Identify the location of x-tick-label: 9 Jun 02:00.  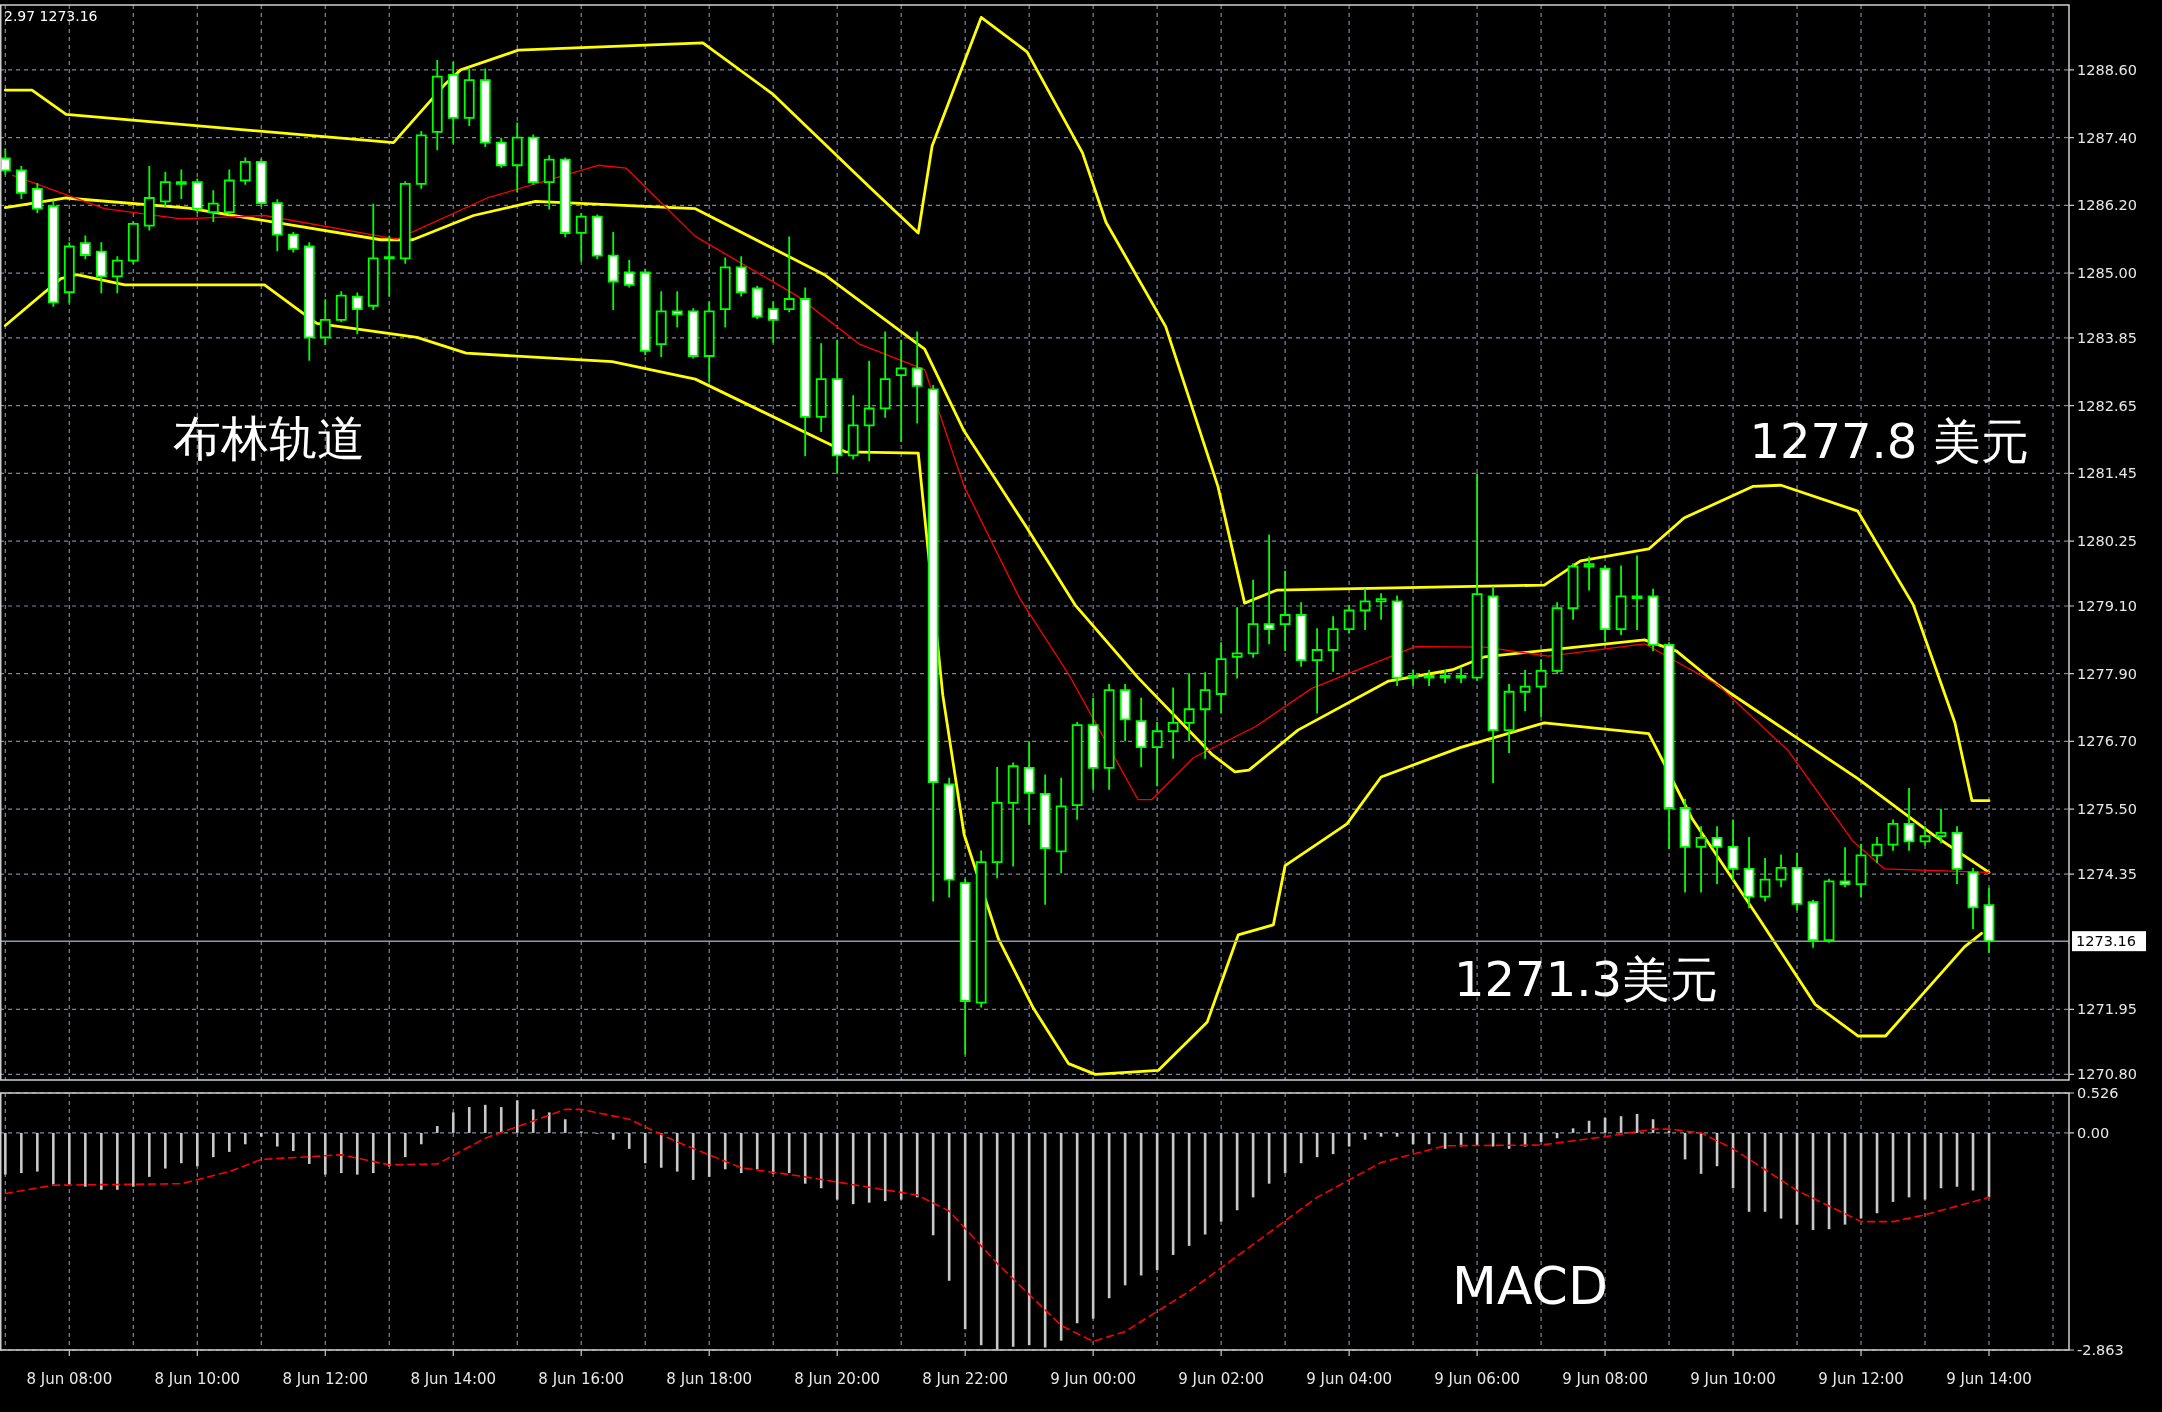
(1221, 1379).